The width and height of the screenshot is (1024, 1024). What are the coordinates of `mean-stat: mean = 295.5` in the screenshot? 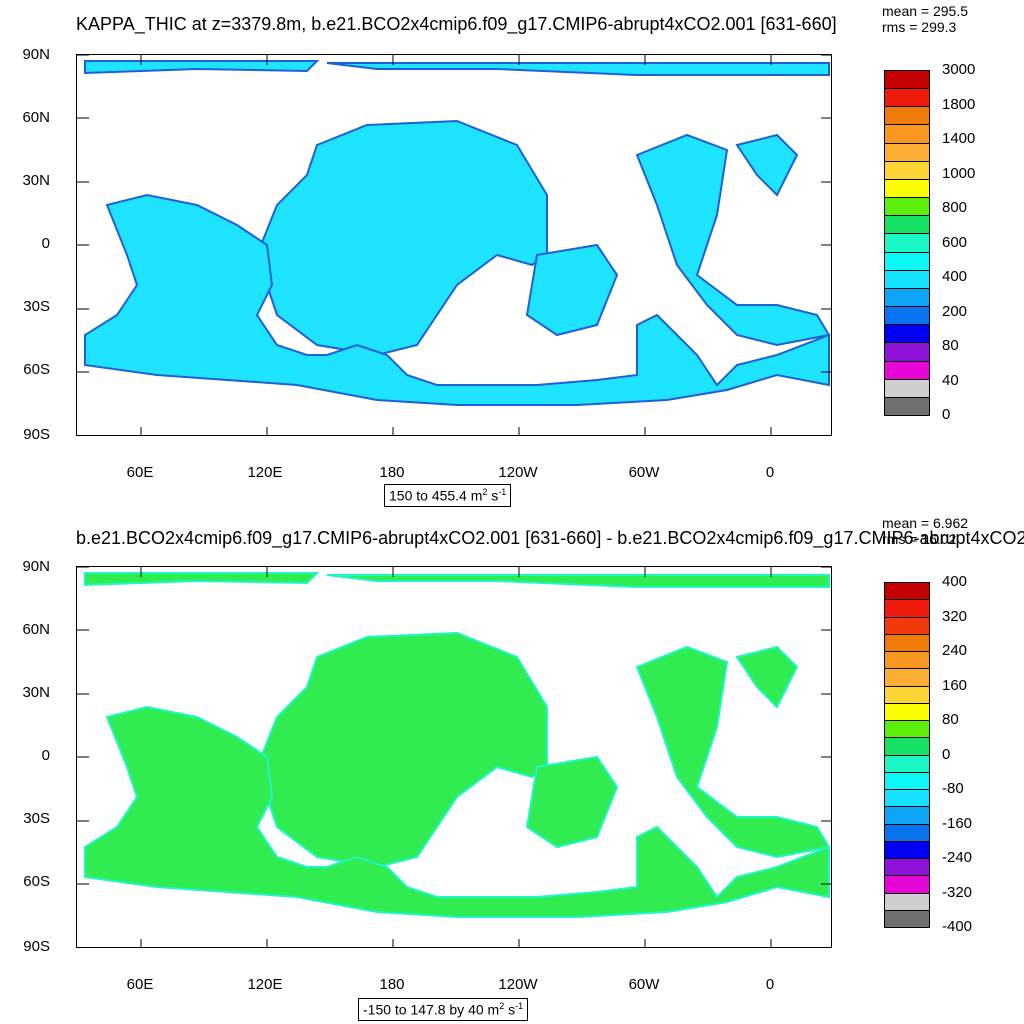 It's located at (925, 11).